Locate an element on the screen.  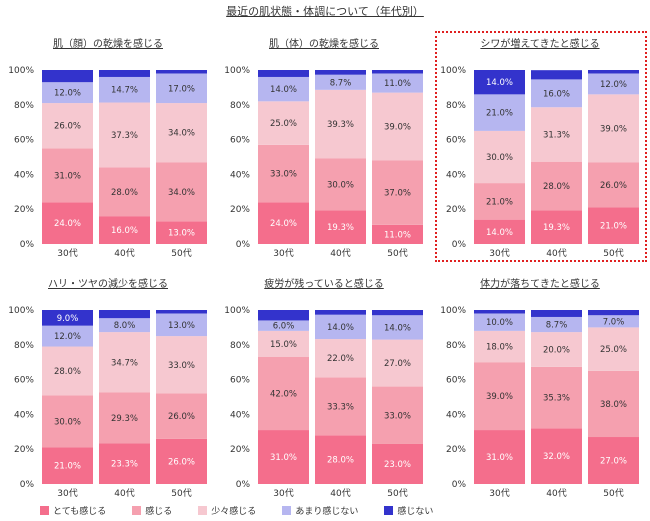
data-label: 10.0% is located at coordinates (499, 323).